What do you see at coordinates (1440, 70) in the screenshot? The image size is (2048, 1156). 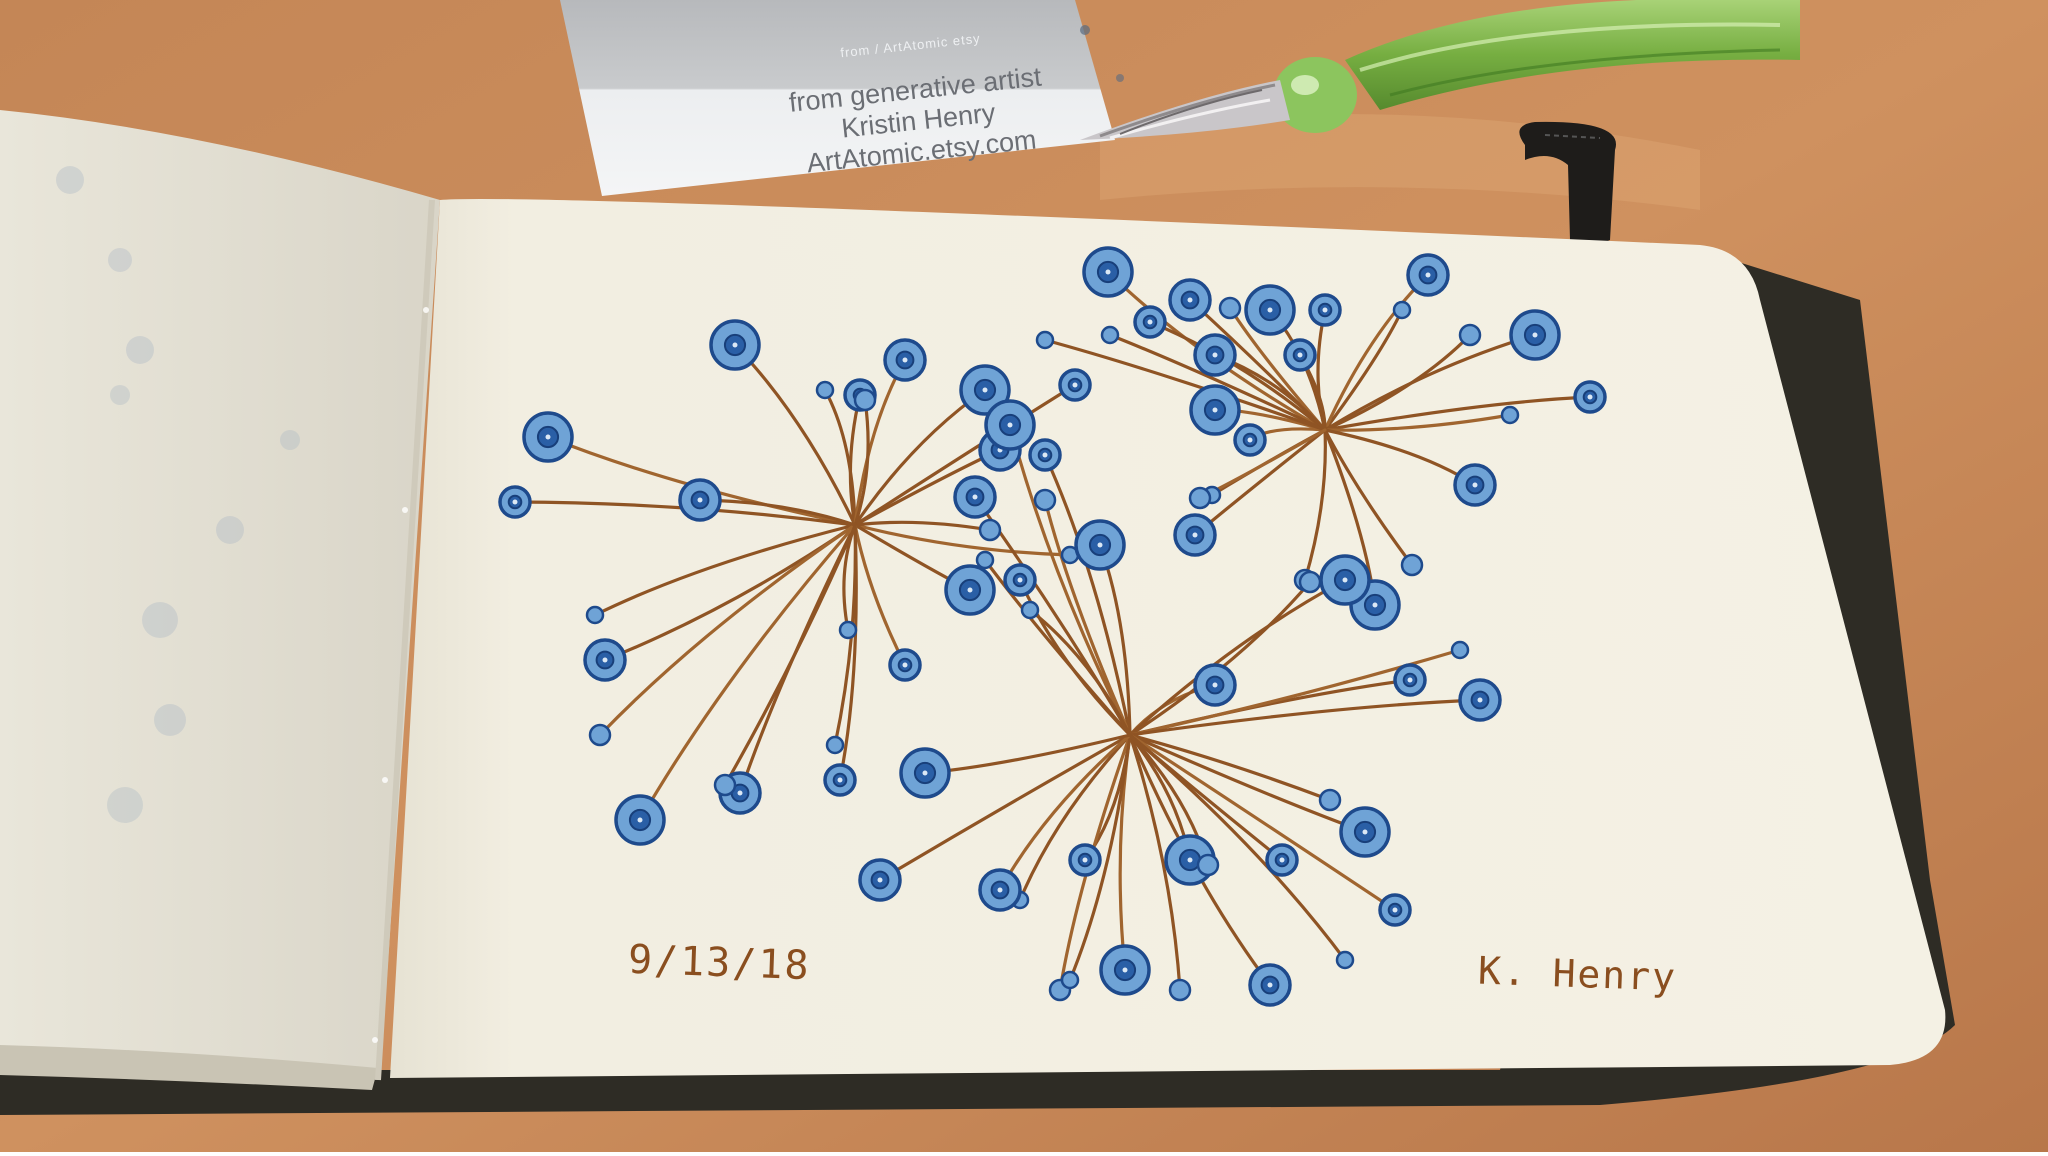 I see `glass-dip-pen` at bounding box center [1440, 70].